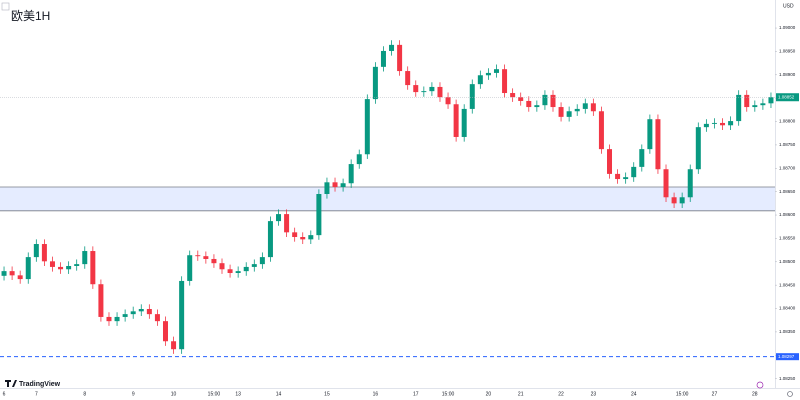 Image resolution: width=800 pixels, height=400 pixels. I want to click on support-zone, so click(387, 198).